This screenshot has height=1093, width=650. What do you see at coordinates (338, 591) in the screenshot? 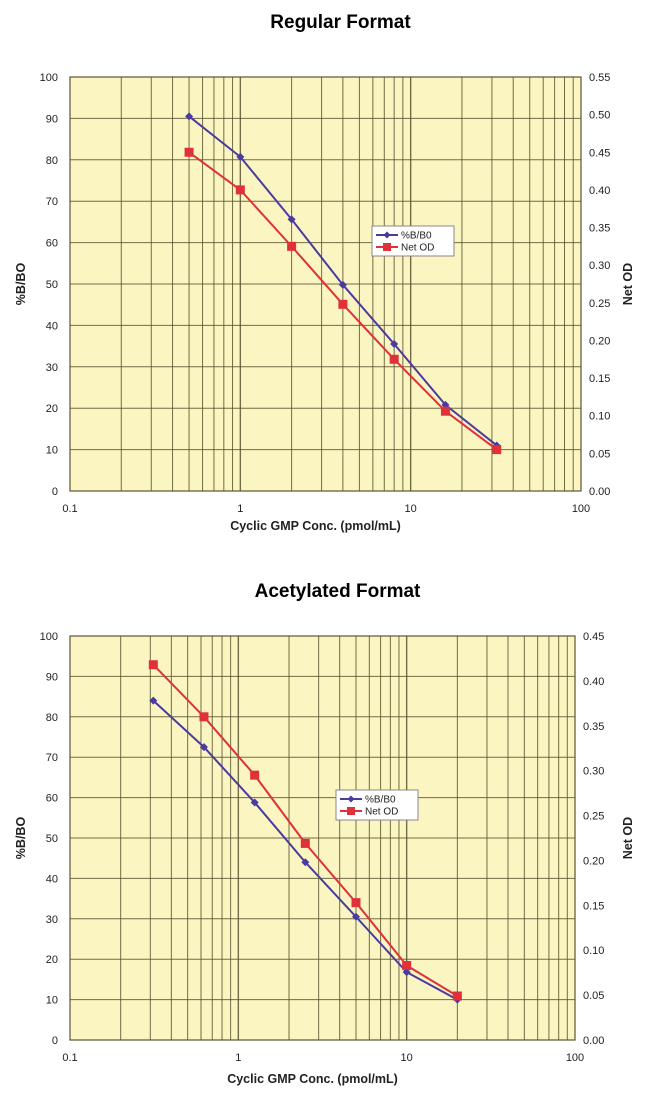
I see `chart-title: Acetylated Format` at bounding box center [338, 591].